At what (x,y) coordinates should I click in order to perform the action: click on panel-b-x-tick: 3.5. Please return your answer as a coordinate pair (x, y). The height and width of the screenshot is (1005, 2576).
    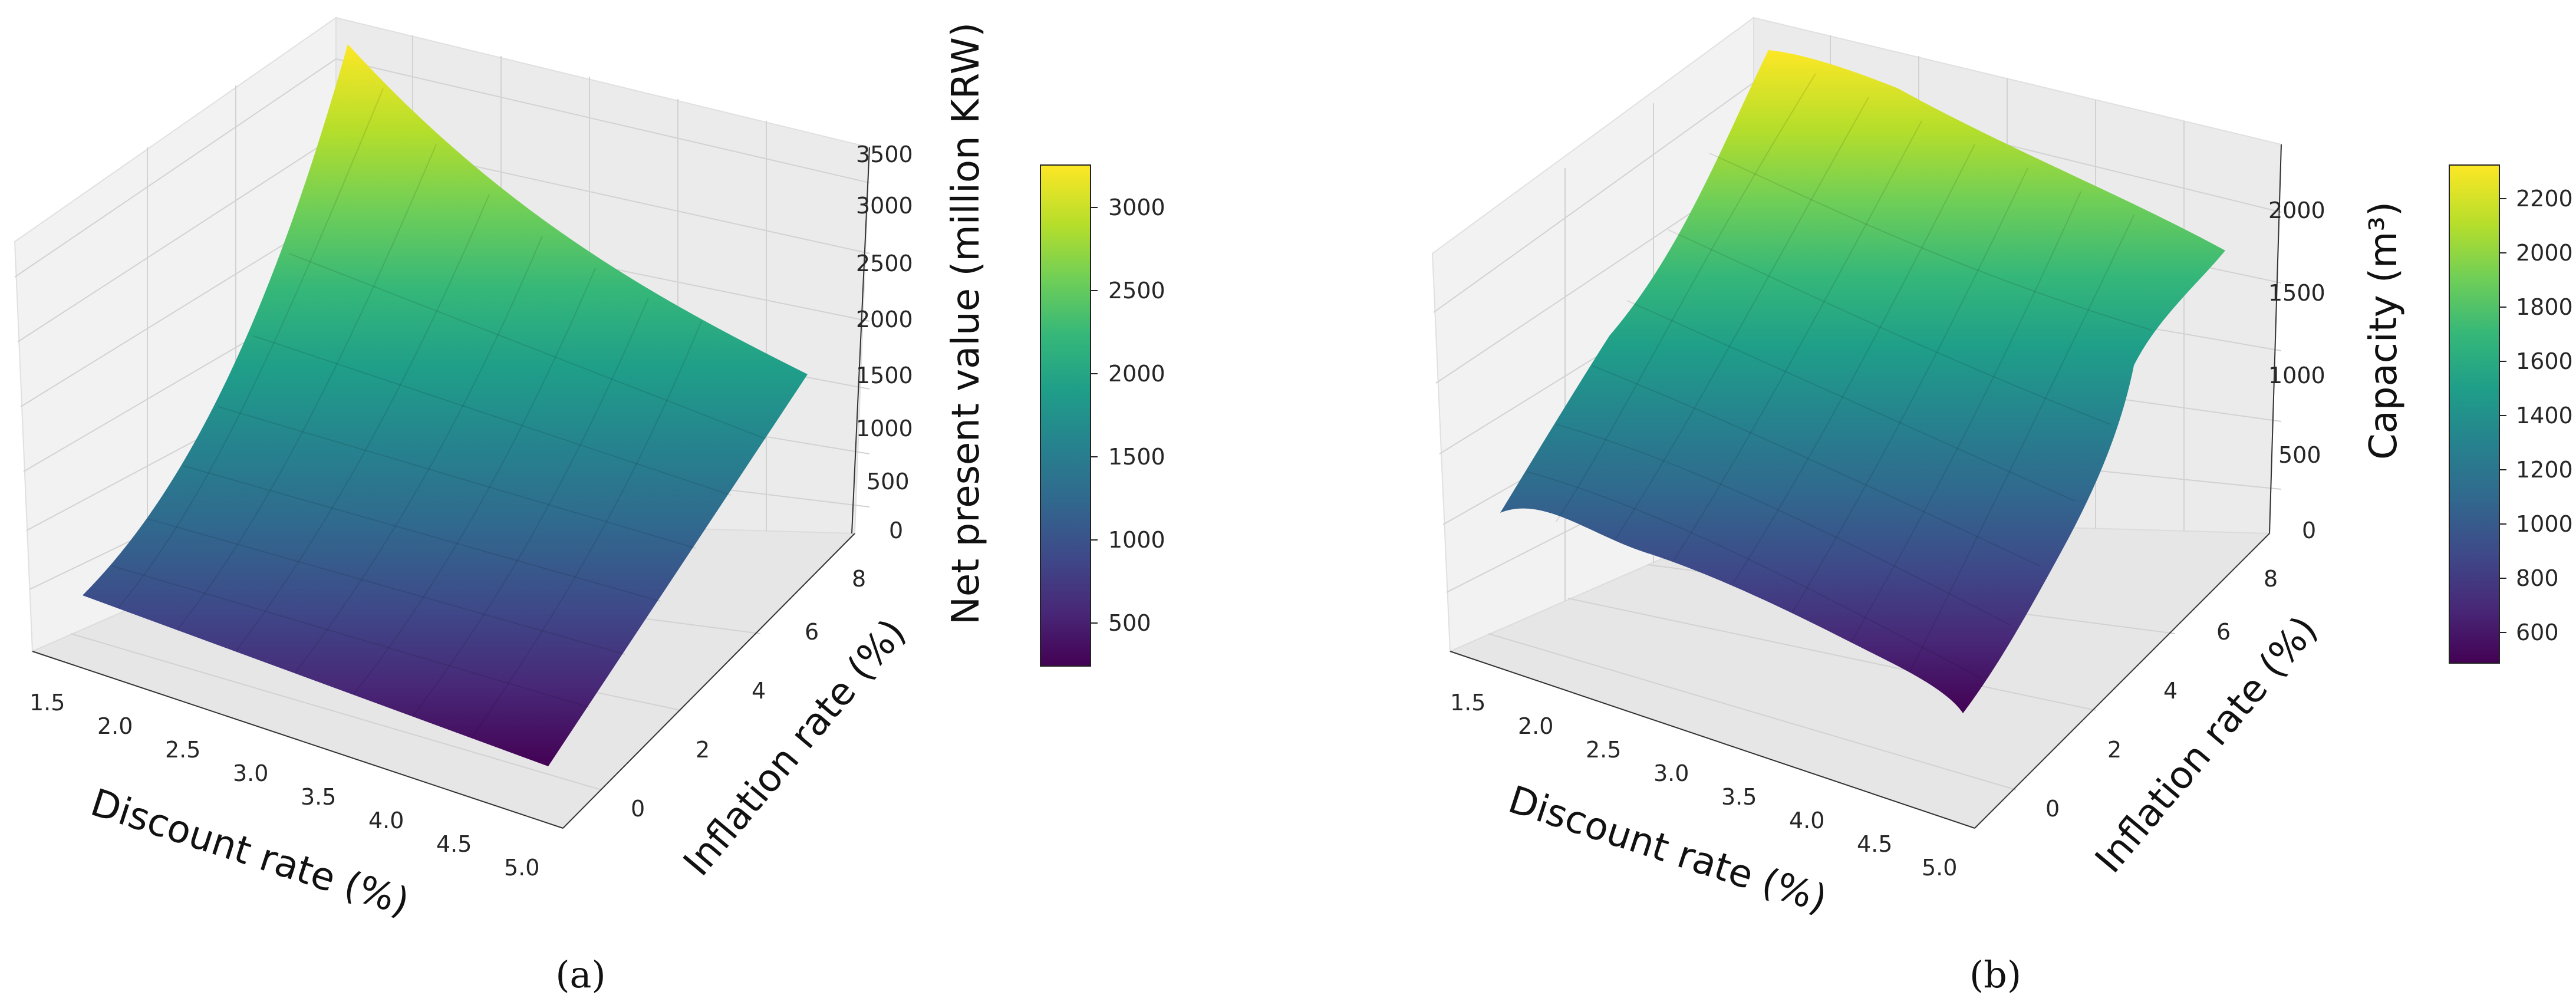
    Looking at the image, I should click on (1739, 797).